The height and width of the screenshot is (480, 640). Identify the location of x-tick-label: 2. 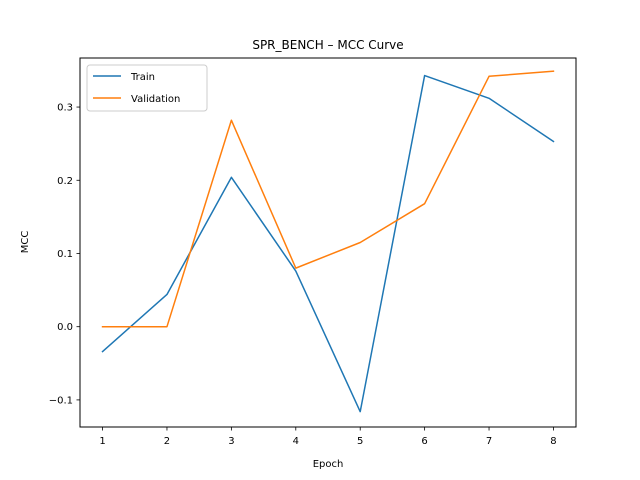
(167, 441).